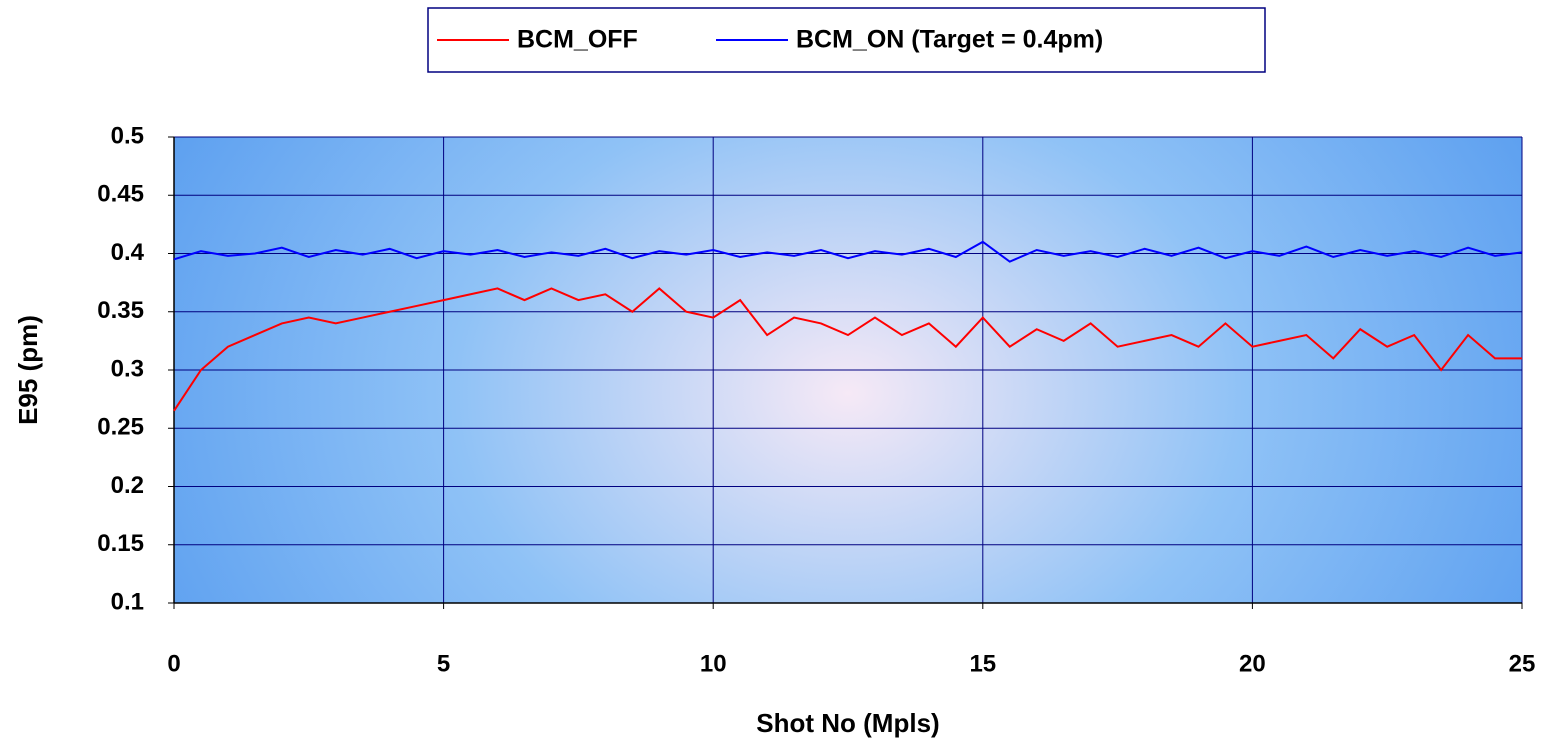  Describe the element at coordinates (127, 368) in the screenshot. I see `y-tick-label: 0.3` at that location.